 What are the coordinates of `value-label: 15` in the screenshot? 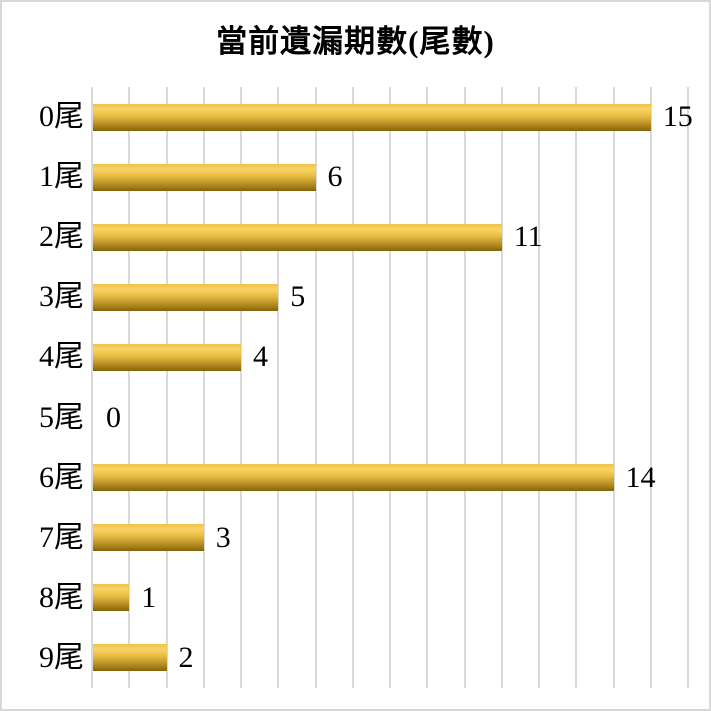 It's located at (677, 116).